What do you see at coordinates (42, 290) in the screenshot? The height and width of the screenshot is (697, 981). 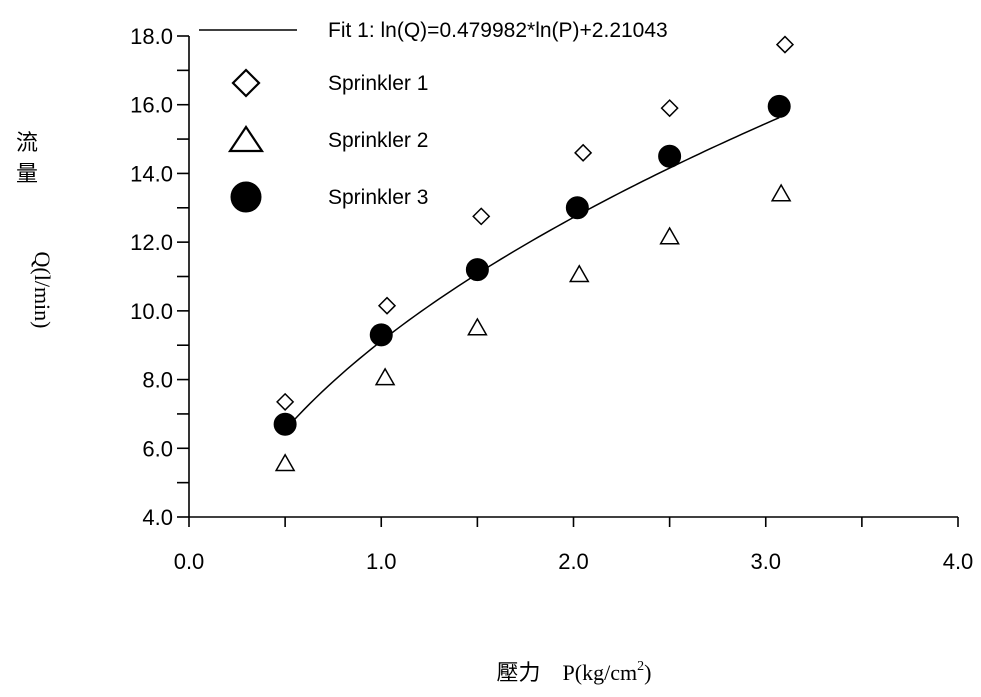 I see `y-axis-title-unit: Q(l/min)` at bounding box center [42, 290].